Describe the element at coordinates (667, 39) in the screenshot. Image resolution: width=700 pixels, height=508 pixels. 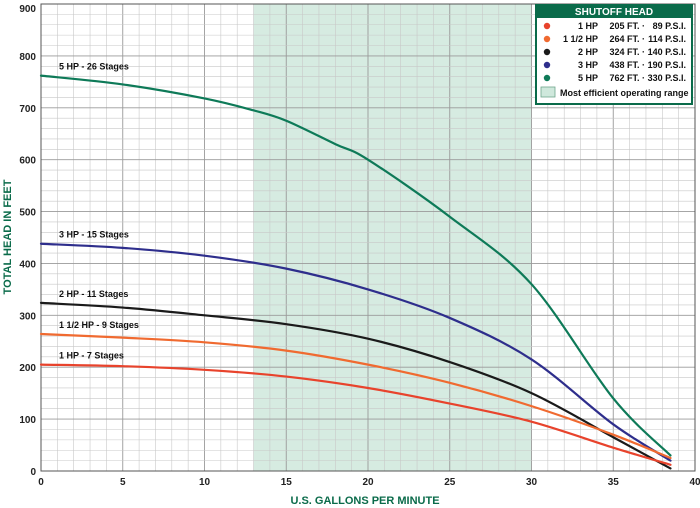
I see `legend-psi-1: 114 P.S.I.` at that location.